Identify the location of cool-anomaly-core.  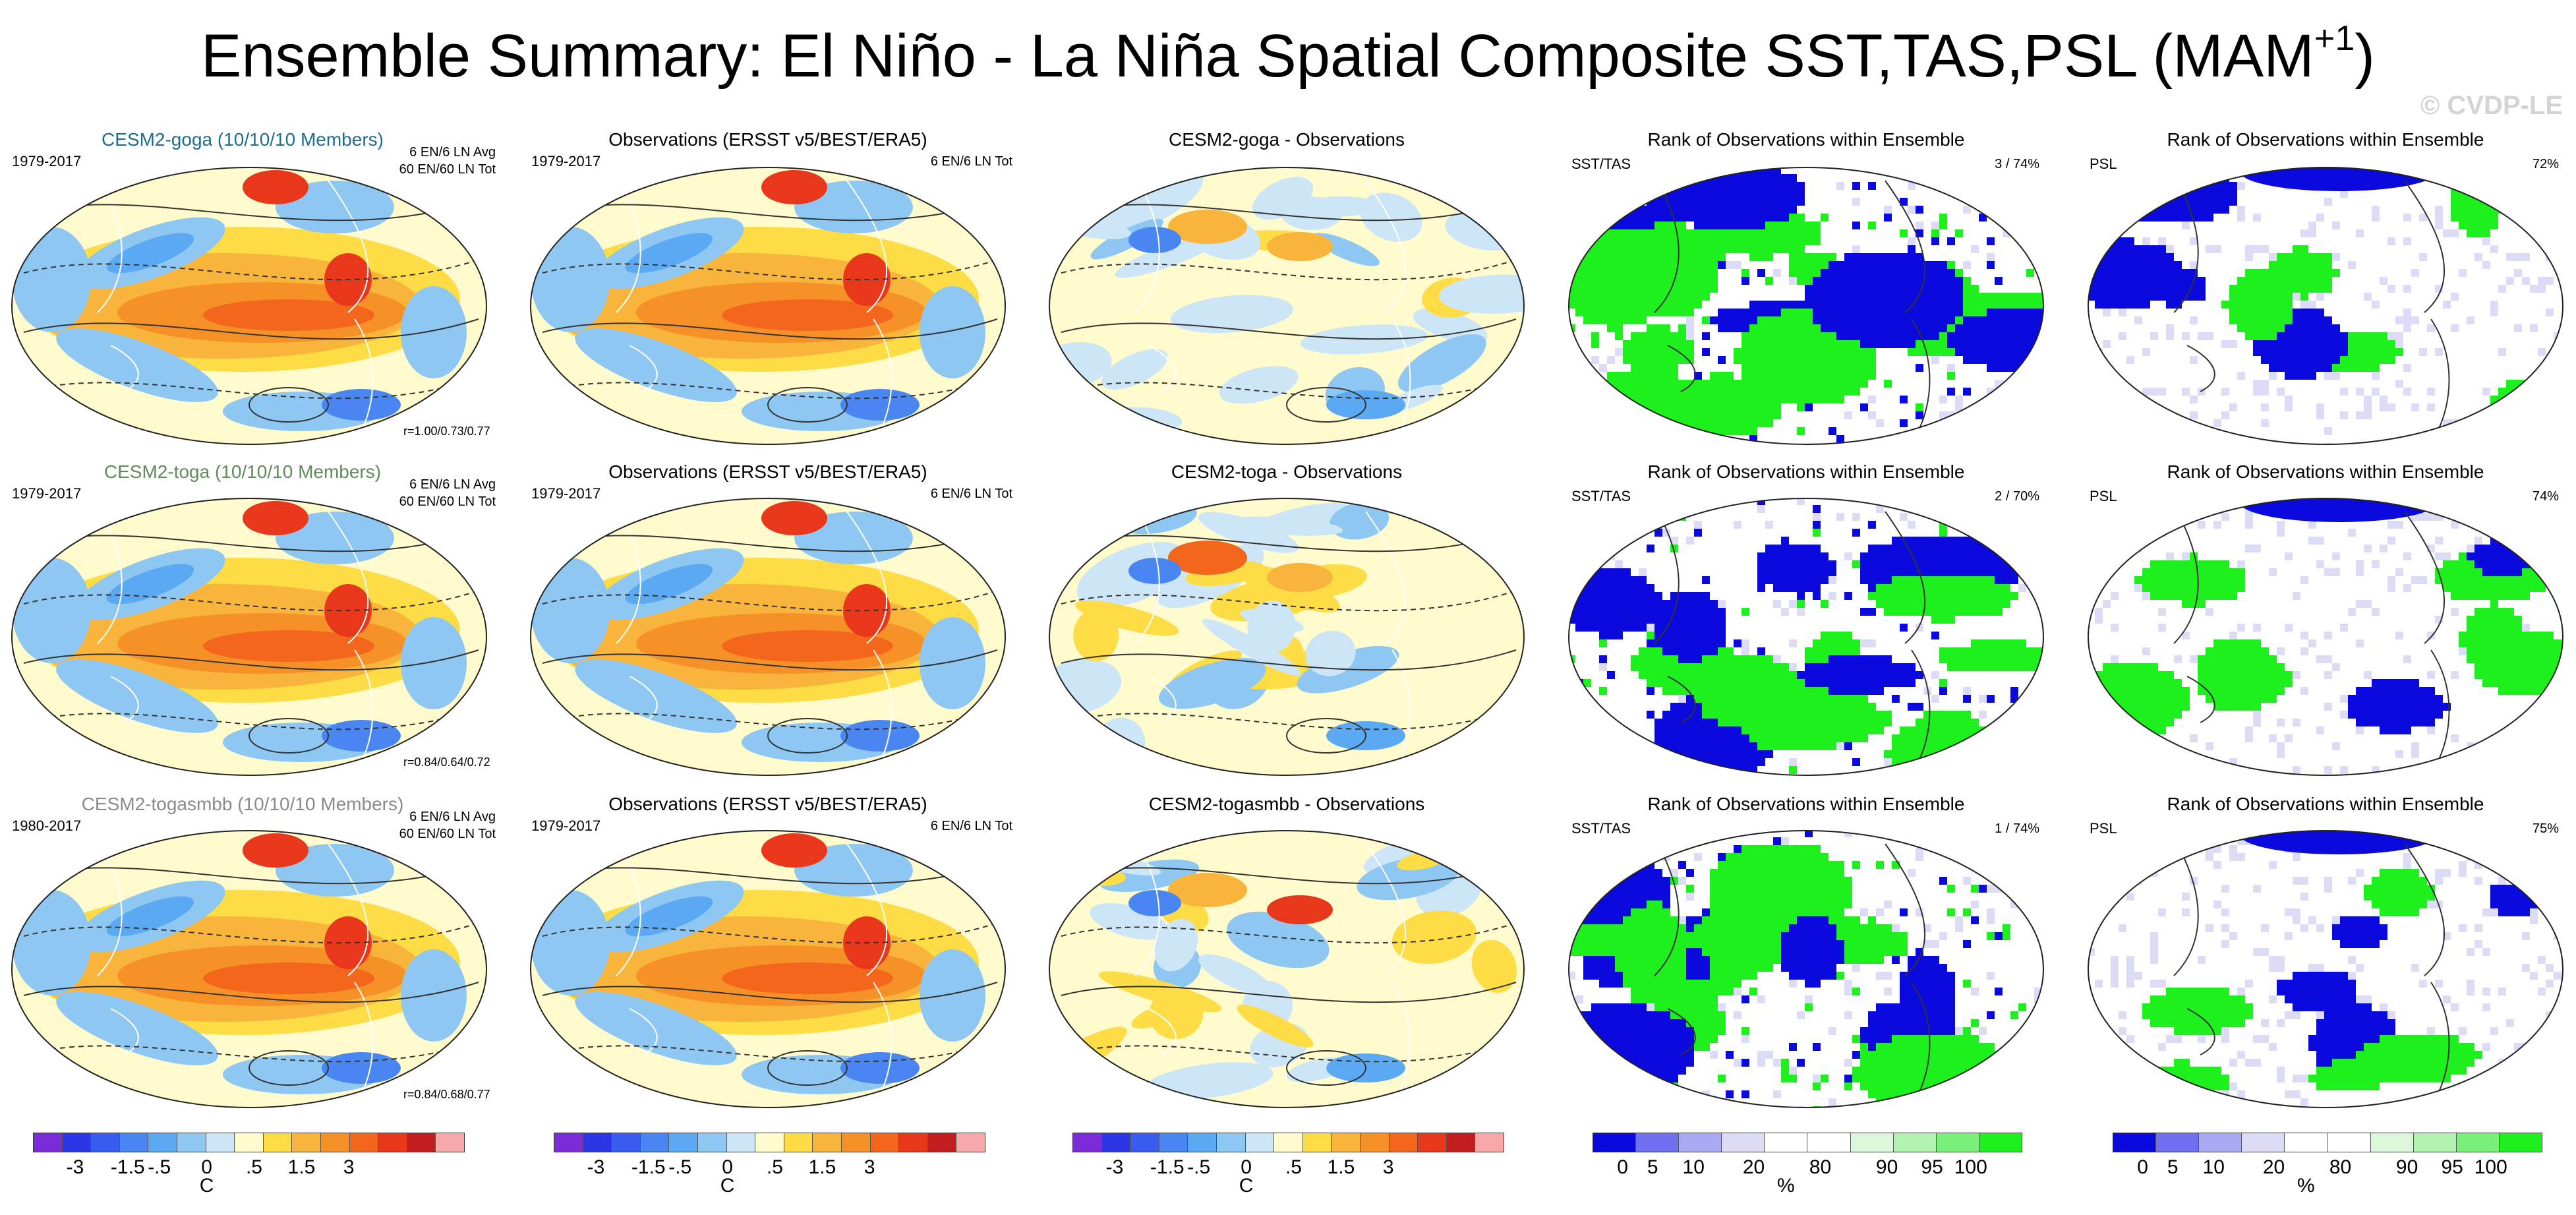
(669, 584).